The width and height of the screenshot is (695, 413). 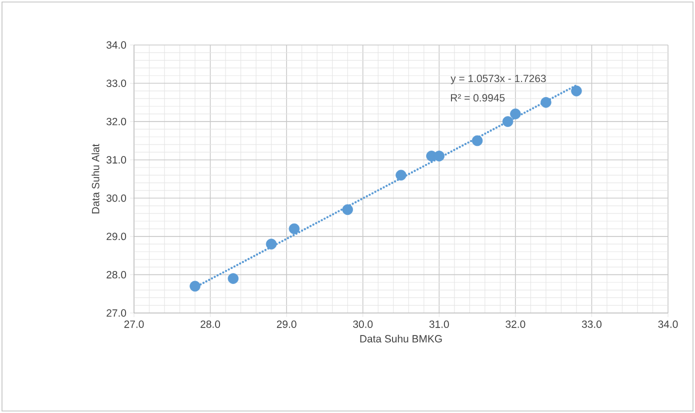 I want to click on annotation: R² = 0.9945, so click(x=477, y=98).